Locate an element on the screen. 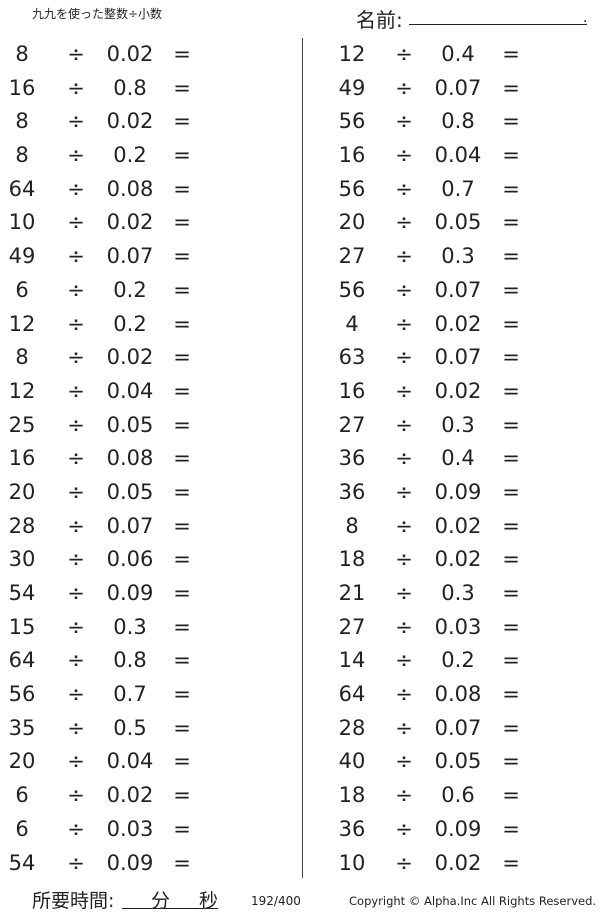 Image resolution: width=600 pixels, height=915 pixels. minutes-label: 分 is located at coordinates (161, 901).